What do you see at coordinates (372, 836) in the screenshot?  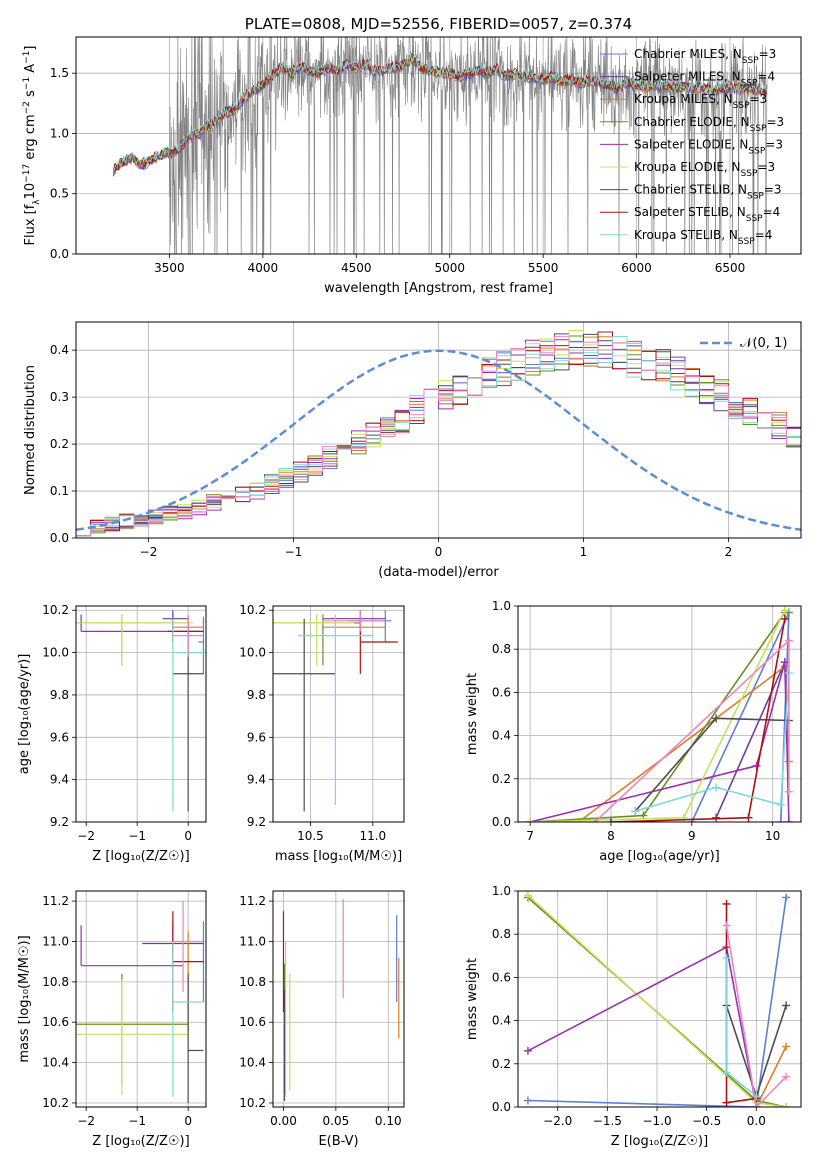 I see `x-tick-label: 11.0` at bounding box center [372, 836].